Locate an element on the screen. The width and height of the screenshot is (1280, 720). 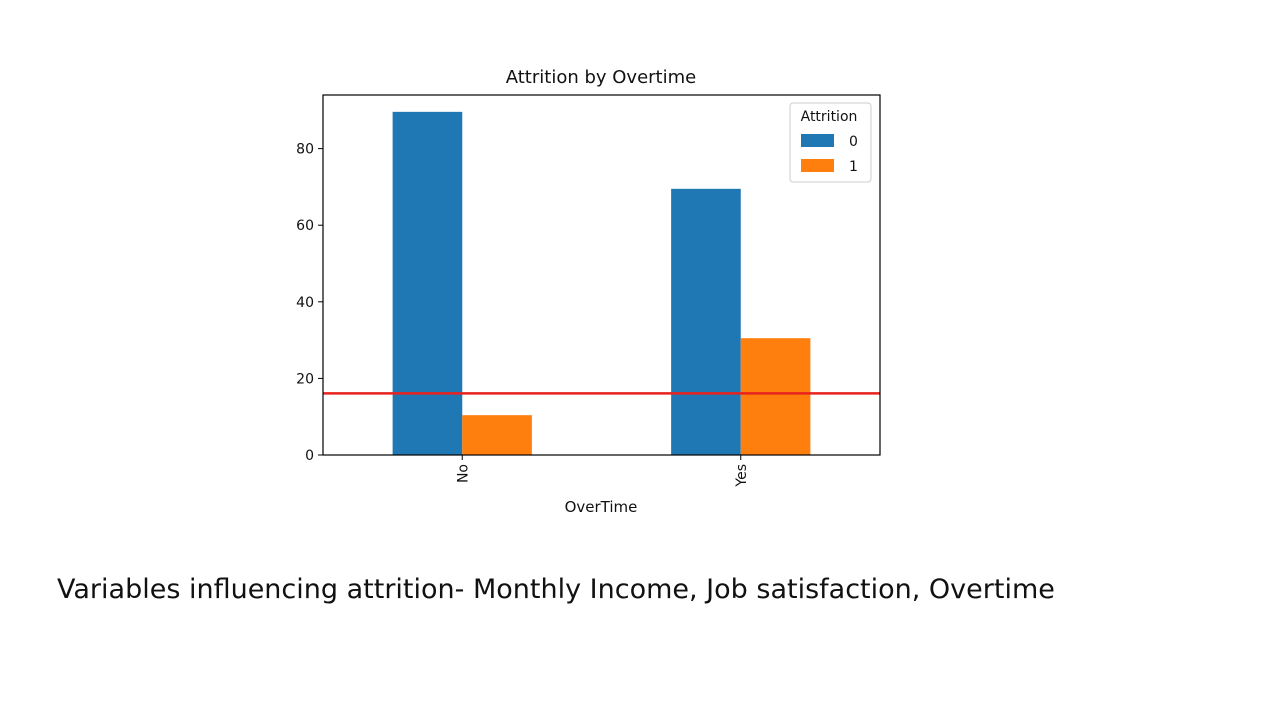
legend: Attrition 0 1 is located at coordinates (830, 142).